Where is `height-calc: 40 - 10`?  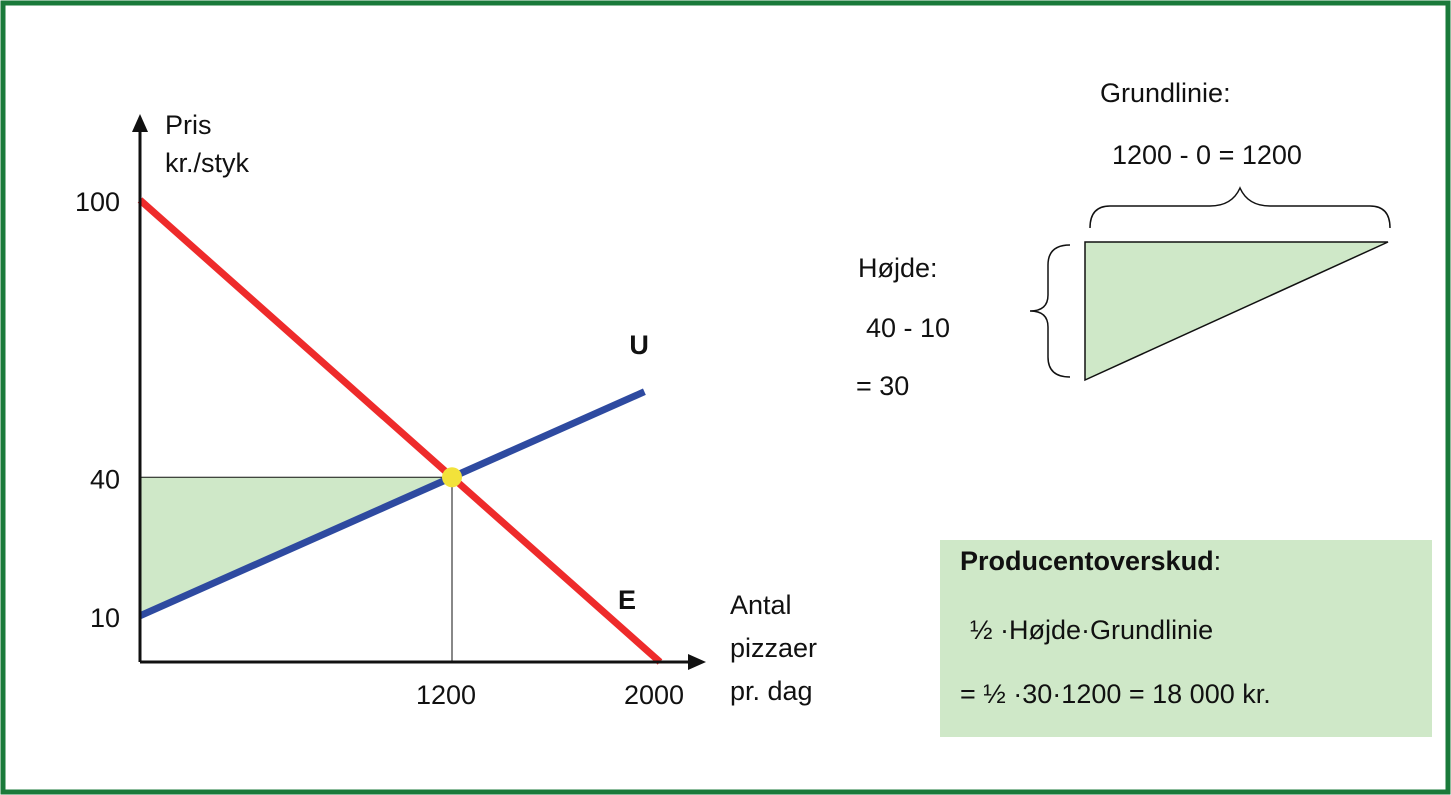
height-calc: 40 - 10 is located at coordinates (908, 328).